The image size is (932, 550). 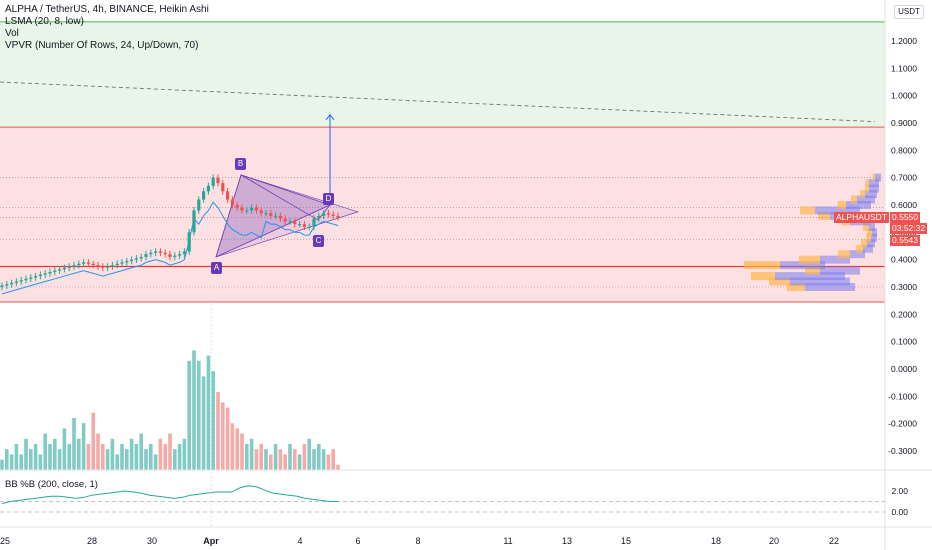 What do you see at coordinates (216, 268) in the screenshot?
I see `pattern-point-a: A` at bounding box center [216, 268].